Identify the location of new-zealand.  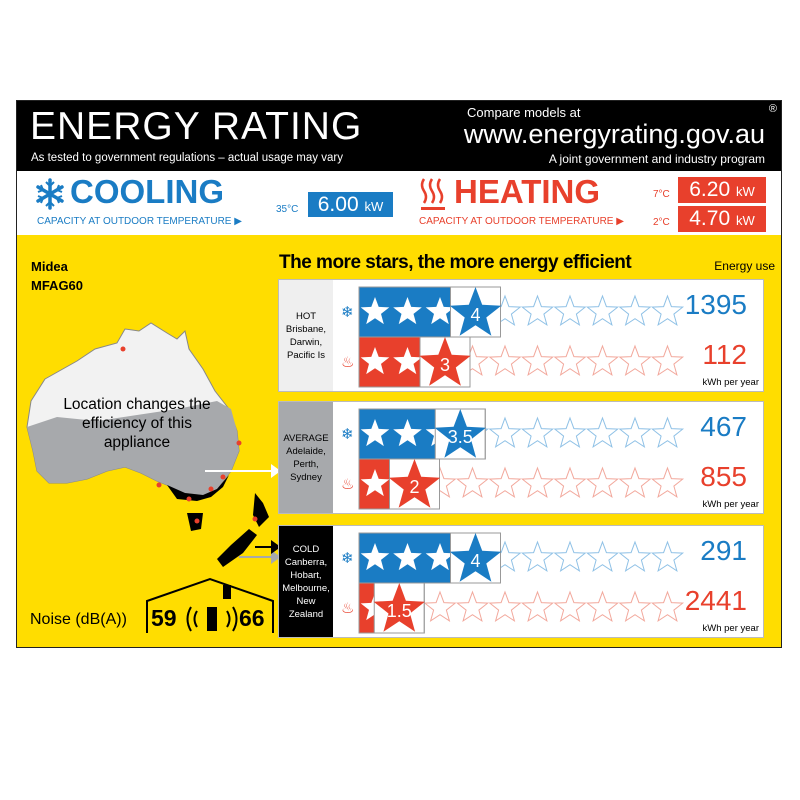
(243, 530).